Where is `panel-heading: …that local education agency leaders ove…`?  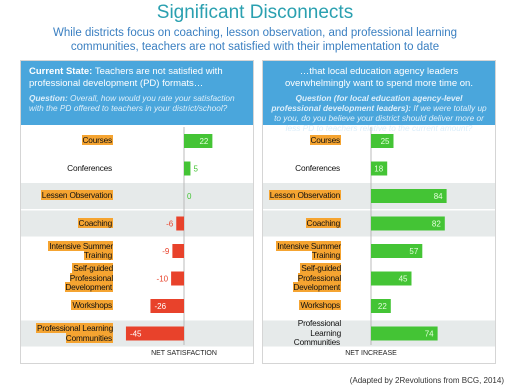
panel-heading: …that local education agency leaders ove… is located at coordinates (379, 77).